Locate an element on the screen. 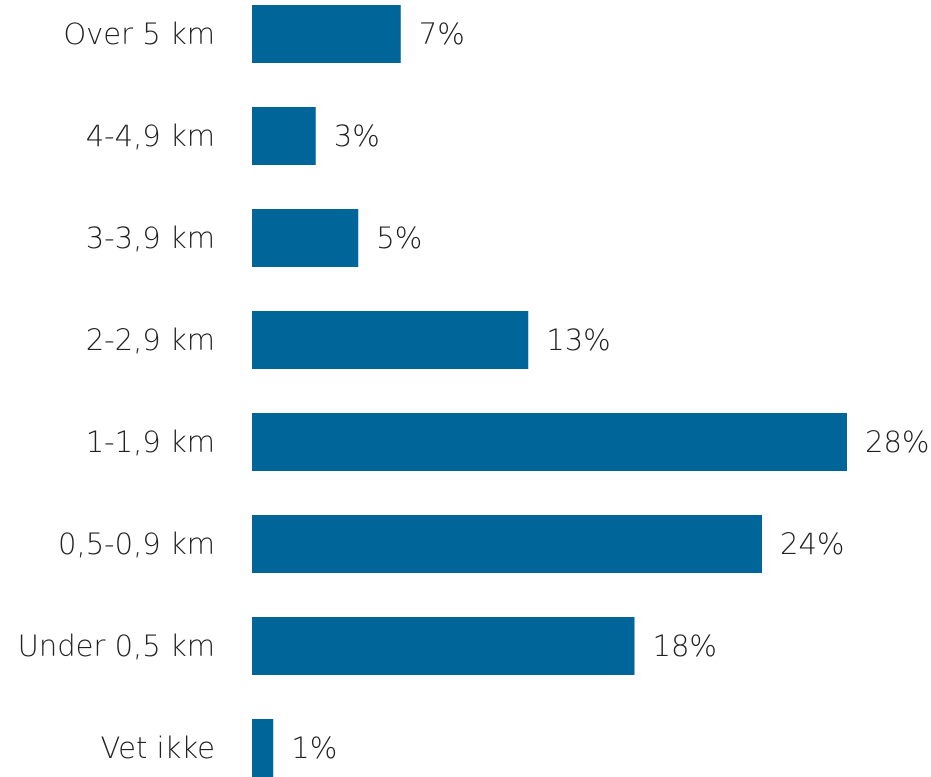 The image size is (931, 777). category-label: 2-2,9 km is located at coordinates (150, 340).